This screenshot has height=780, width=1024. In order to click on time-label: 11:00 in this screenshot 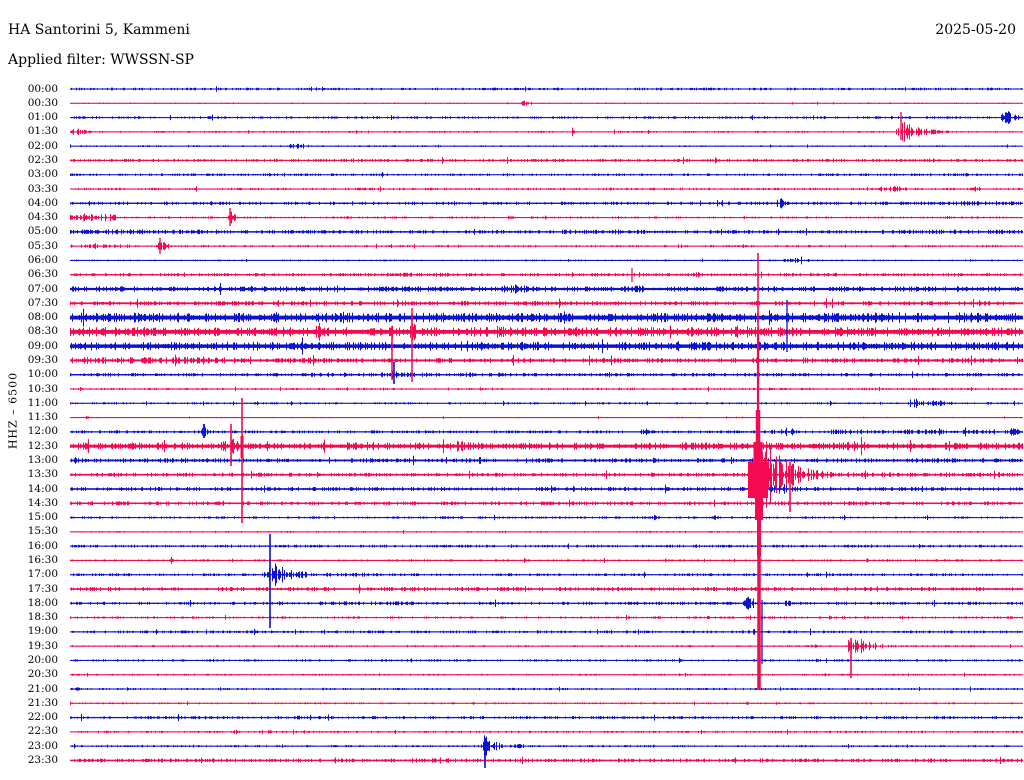, I will do `click(42, 402)`.